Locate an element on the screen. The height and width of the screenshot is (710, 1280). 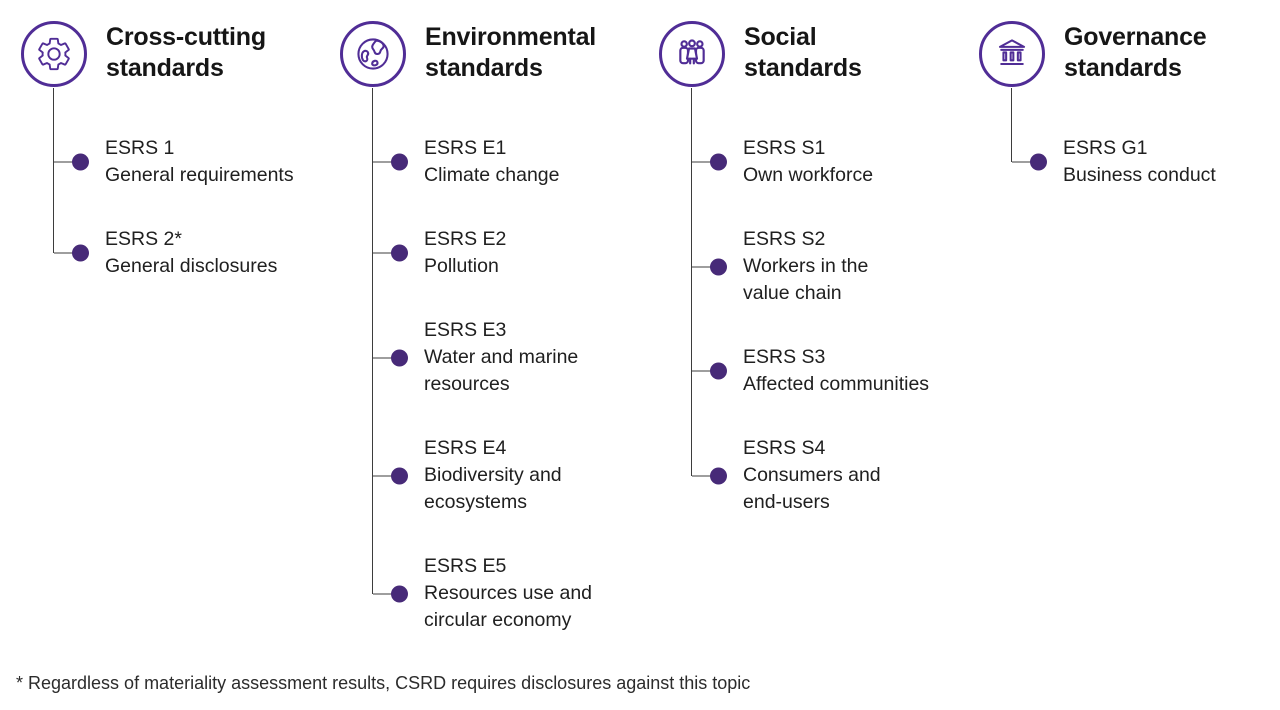
column-header: Social standards is located at coordinates (809, 54).